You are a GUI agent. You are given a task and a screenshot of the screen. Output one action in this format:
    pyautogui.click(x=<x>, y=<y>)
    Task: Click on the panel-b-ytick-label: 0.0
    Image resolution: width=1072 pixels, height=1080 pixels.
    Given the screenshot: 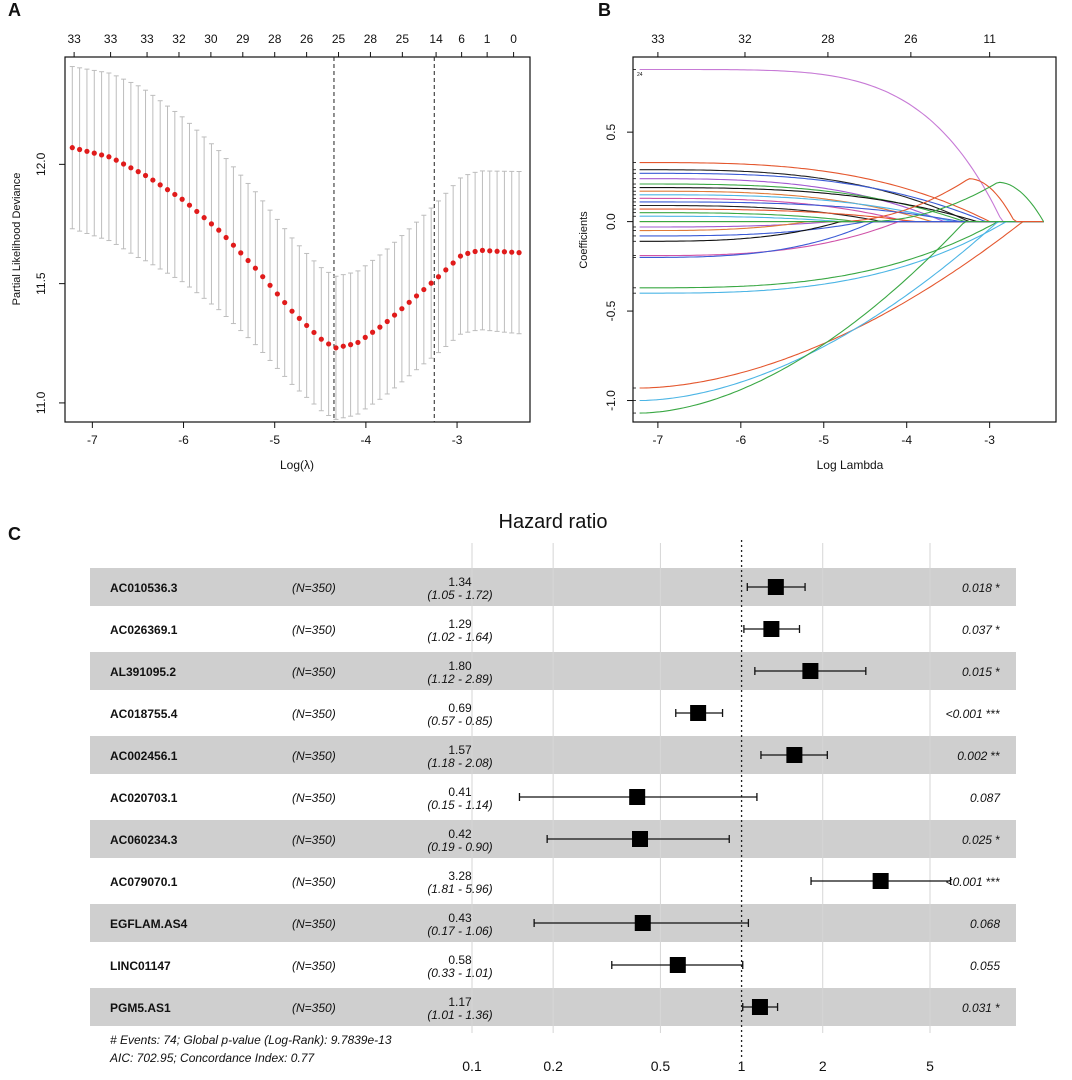 What is the action you would take?
    pyautogui.click(x=611, y=221)
    